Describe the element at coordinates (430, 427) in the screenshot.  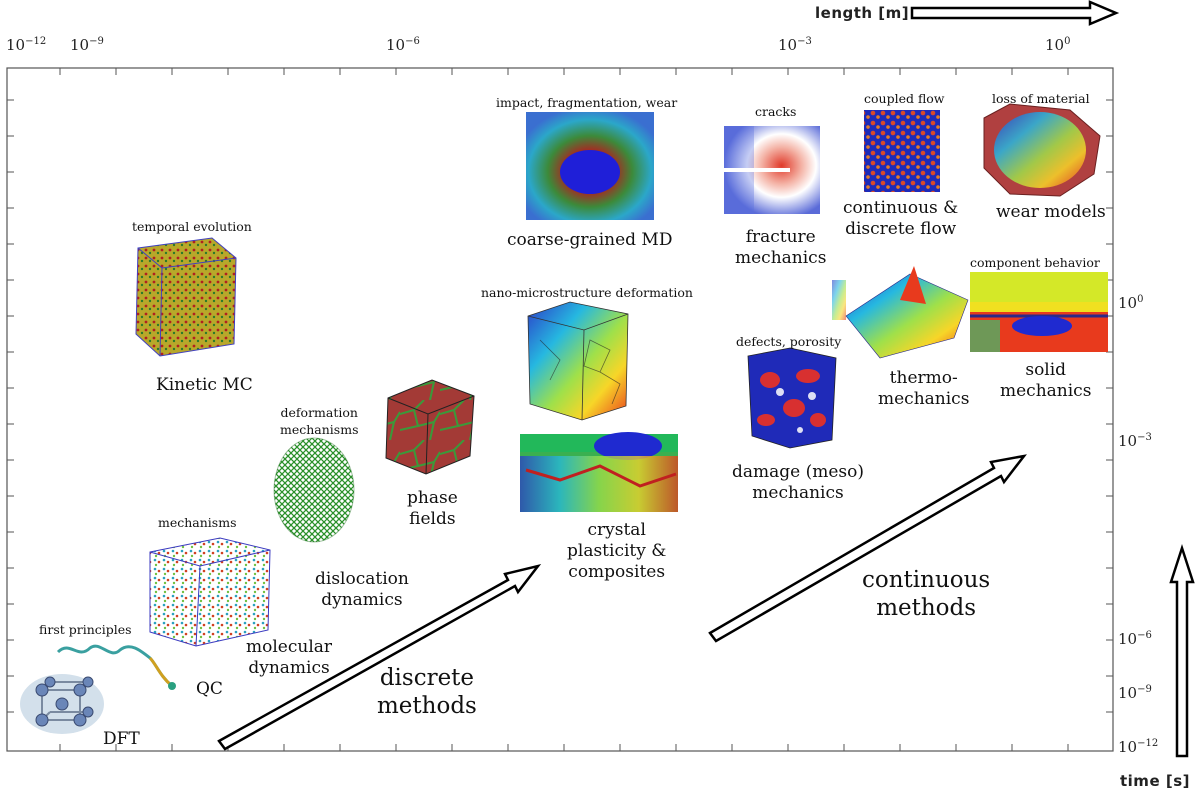
I see `phase-fields-cube-icon` at that location.